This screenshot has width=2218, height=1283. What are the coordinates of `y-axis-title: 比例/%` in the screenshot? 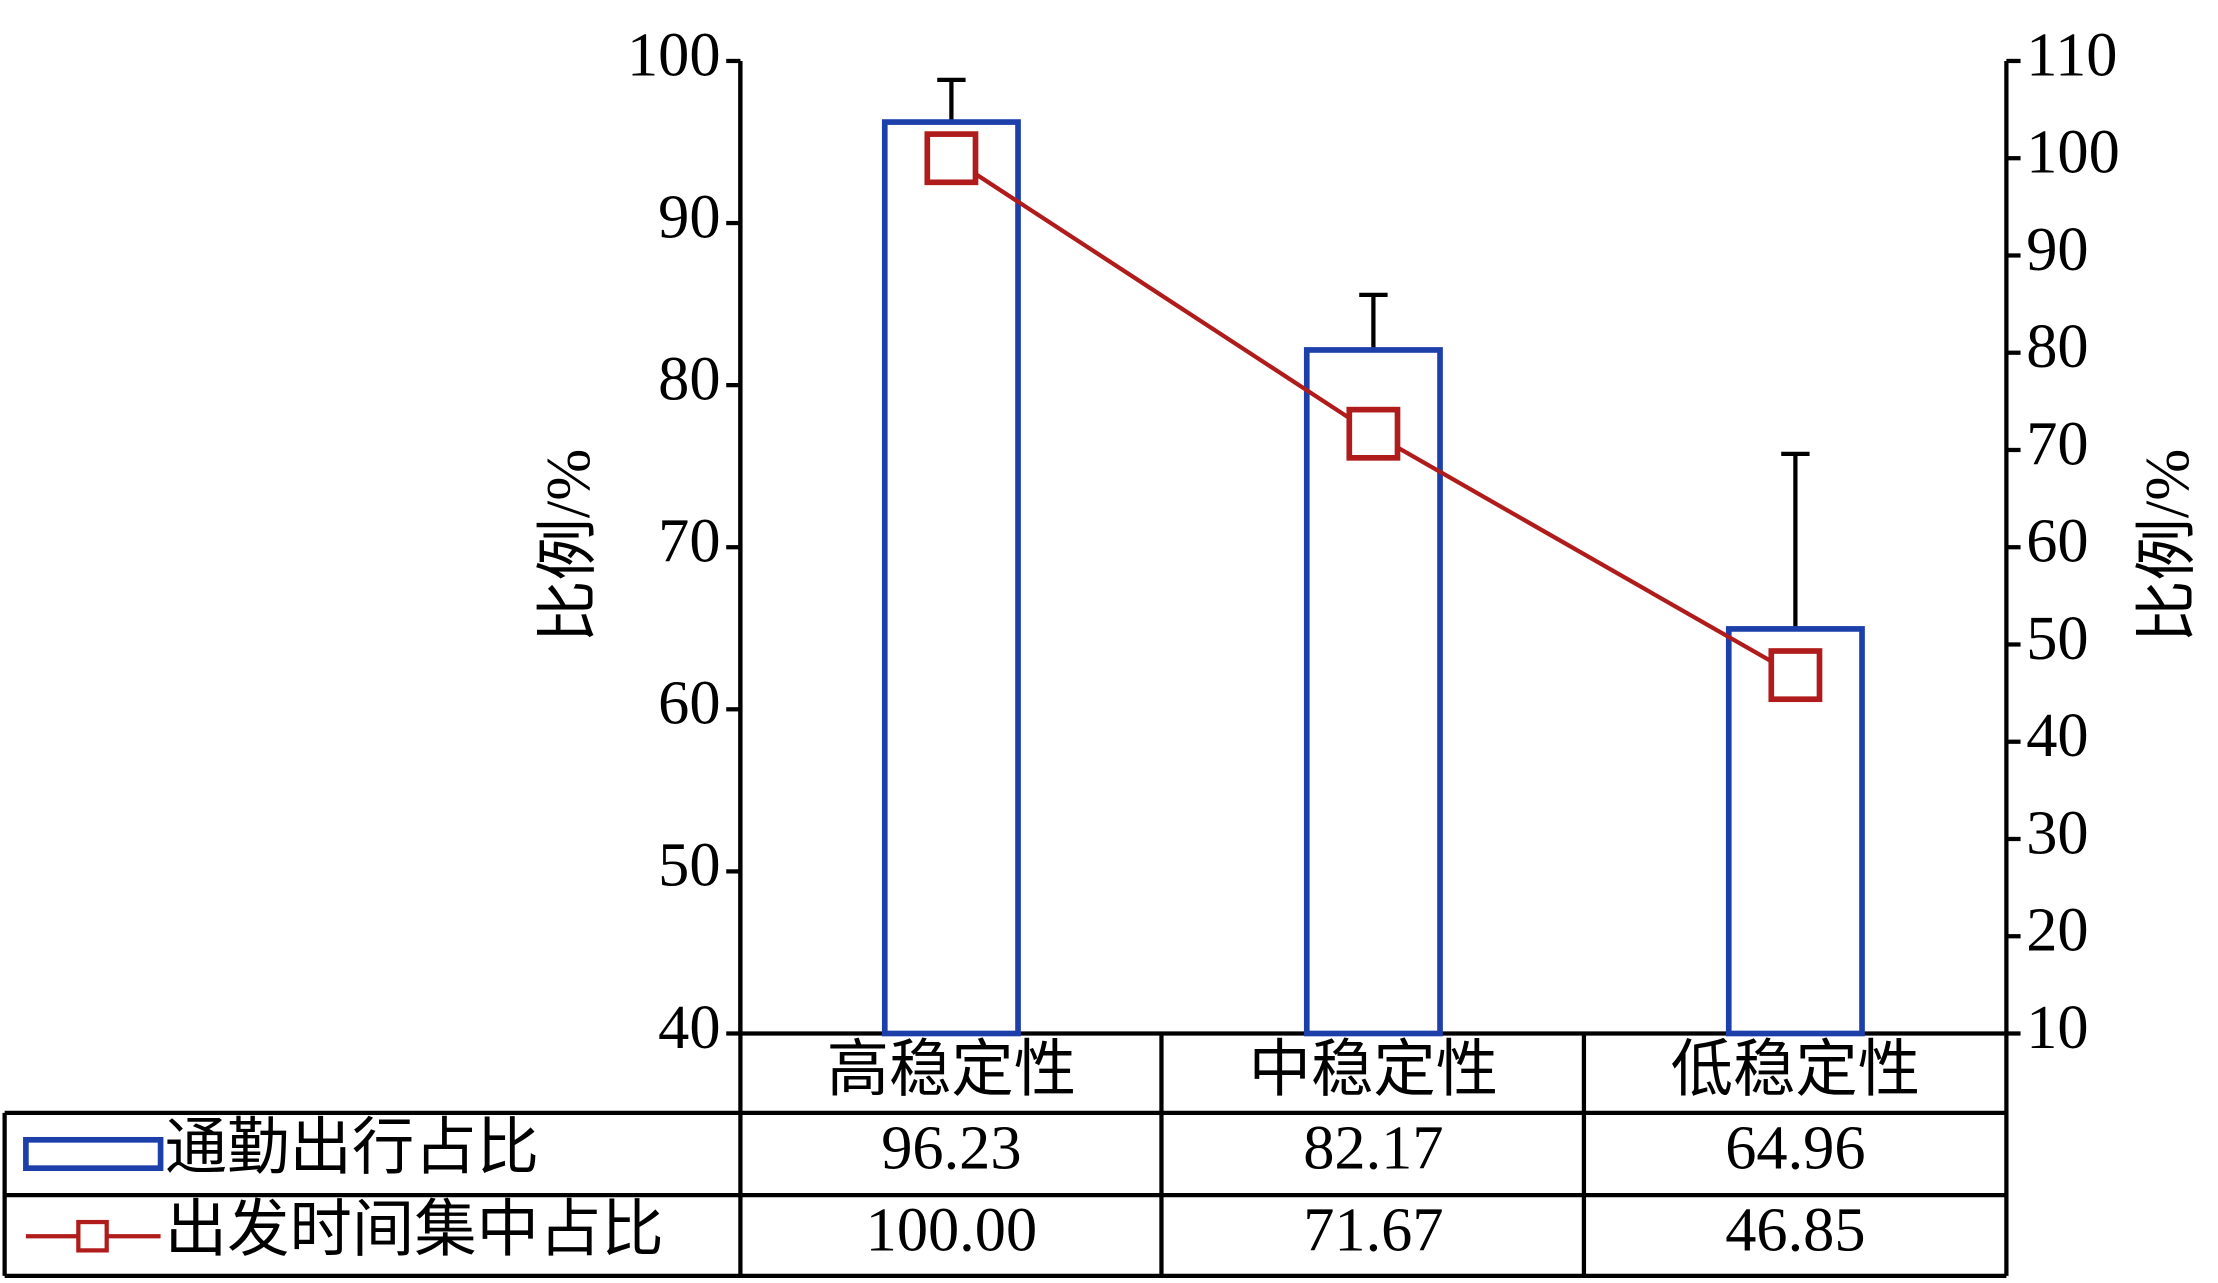 It's located at (568, 546).